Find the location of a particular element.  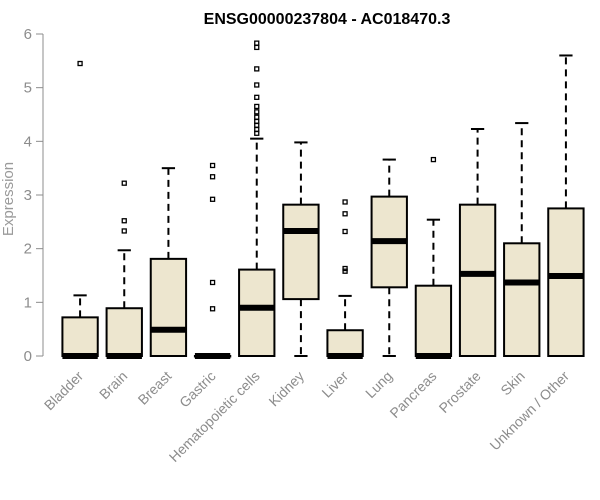

box-kidney is located at coordinates (301, 249).